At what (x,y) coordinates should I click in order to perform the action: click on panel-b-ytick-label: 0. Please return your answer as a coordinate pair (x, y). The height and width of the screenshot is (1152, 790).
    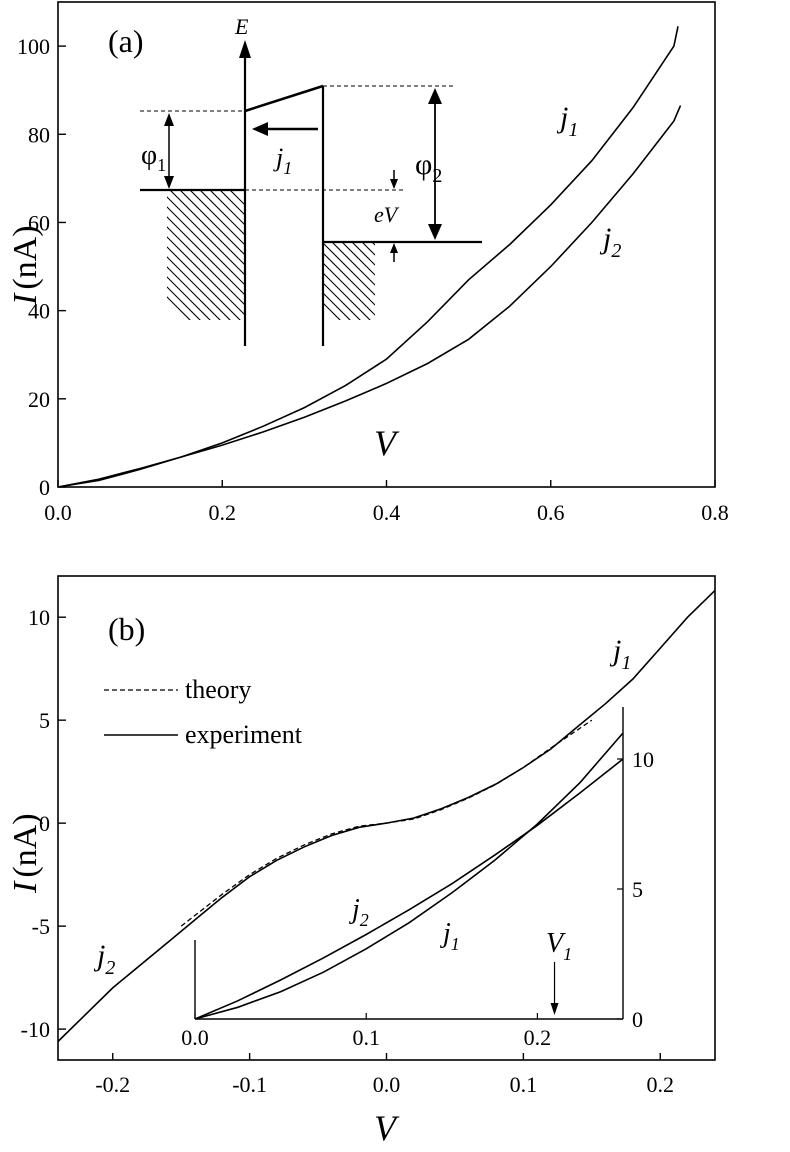
    Looking at the image, I should click on (44, 823).